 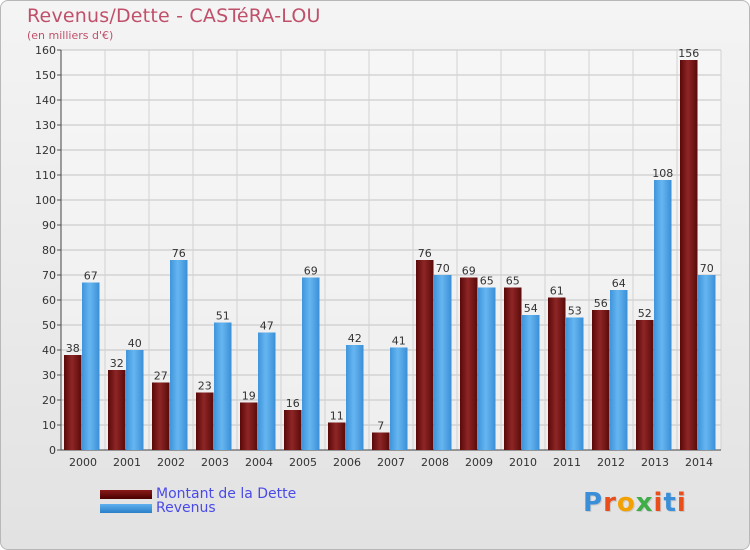 I want to click on x-tick-label: 2013, so click(x=655, y=462).